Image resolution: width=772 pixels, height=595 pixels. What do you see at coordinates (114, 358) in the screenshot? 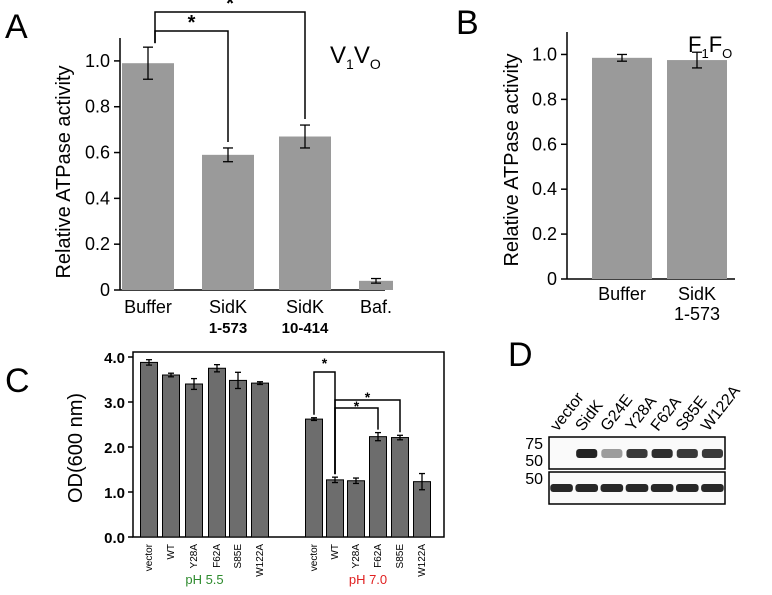
I see `panel-c-ytick-label: 4.0` at bounding box center [114, 358].